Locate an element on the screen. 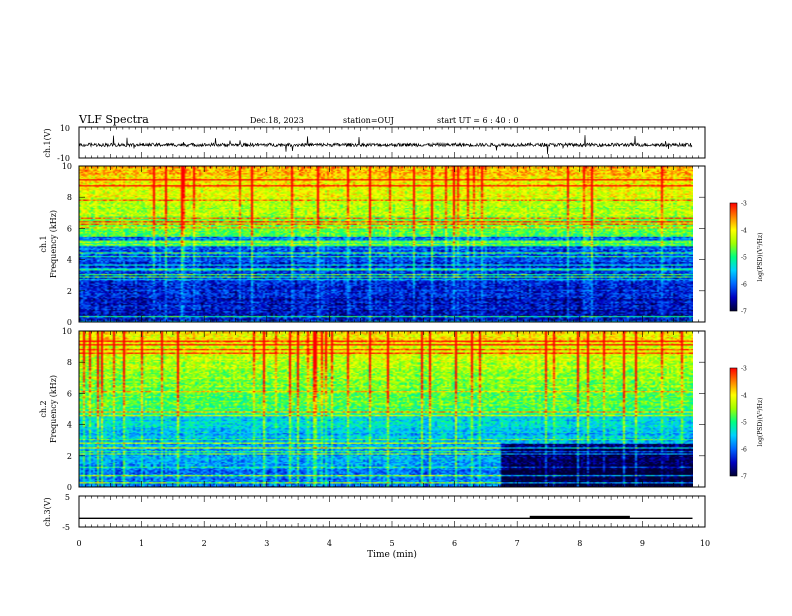  spectrogram-ch2-ytick: 6 is located at coordinates (69, 393).